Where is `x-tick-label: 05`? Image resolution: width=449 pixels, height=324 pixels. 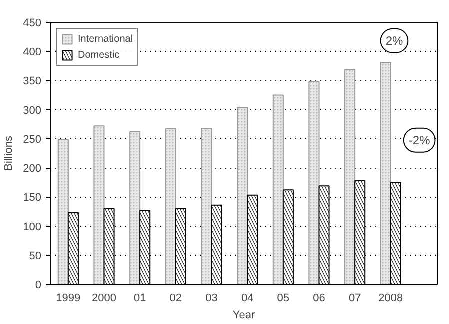
x-tick-label: 05 is located at coordinates (283, 298).